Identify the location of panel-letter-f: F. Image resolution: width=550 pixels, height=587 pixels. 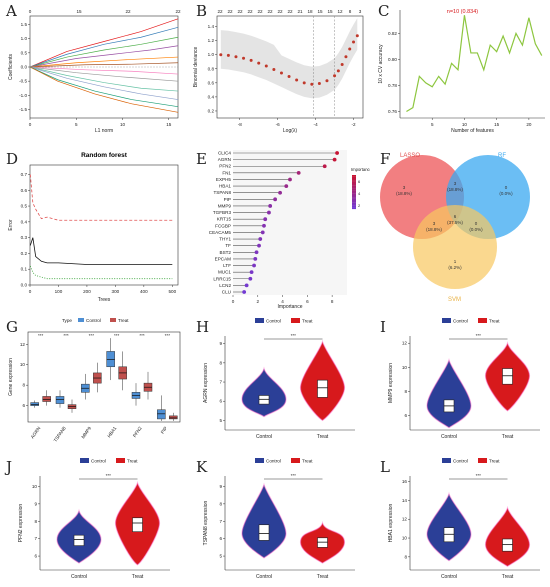
(385, 159).